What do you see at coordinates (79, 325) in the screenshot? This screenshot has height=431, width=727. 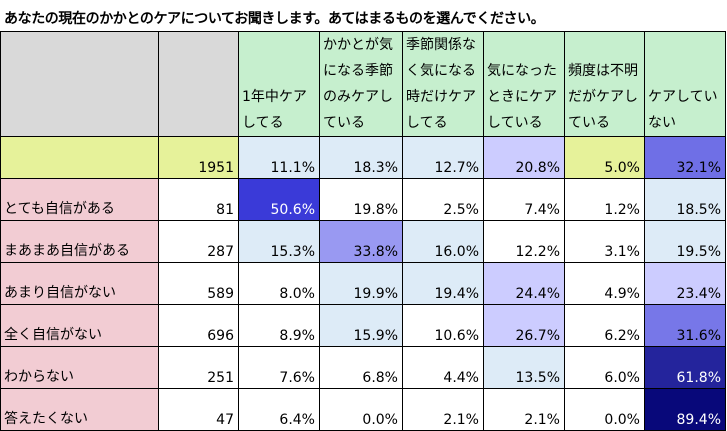 I see `row-label: 全く自信がない` at bounding box center [79, 325].